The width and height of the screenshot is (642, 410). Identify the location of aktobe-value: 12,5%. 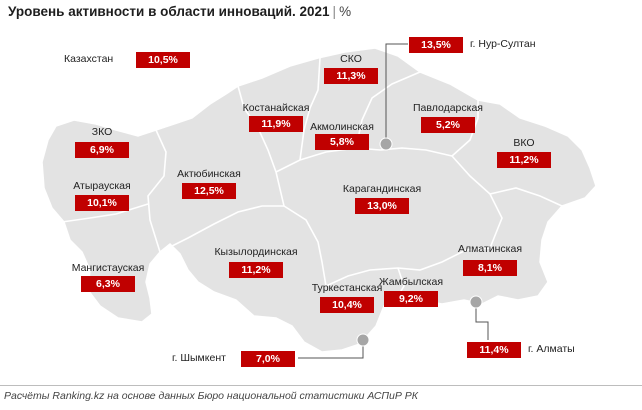
(209, 191).